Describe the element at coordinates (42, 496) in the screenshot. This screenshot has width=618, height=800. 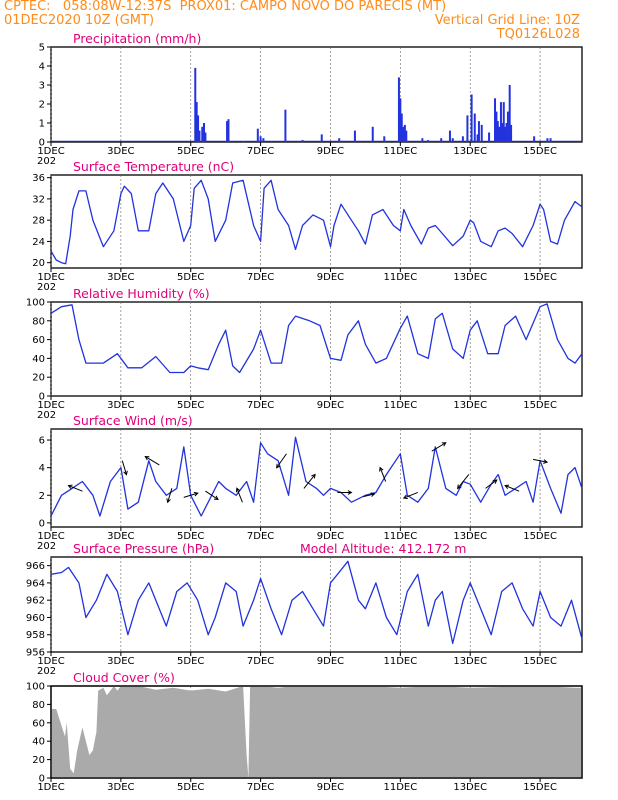
I see `y-tick-label: 2` at that location.